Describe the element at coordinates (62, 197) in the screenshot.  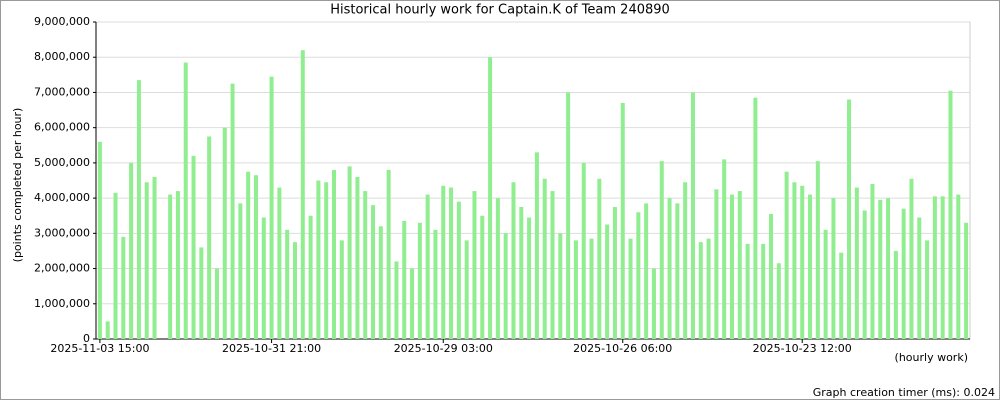
I see `y-tick-label: 4,000,000` at that location.